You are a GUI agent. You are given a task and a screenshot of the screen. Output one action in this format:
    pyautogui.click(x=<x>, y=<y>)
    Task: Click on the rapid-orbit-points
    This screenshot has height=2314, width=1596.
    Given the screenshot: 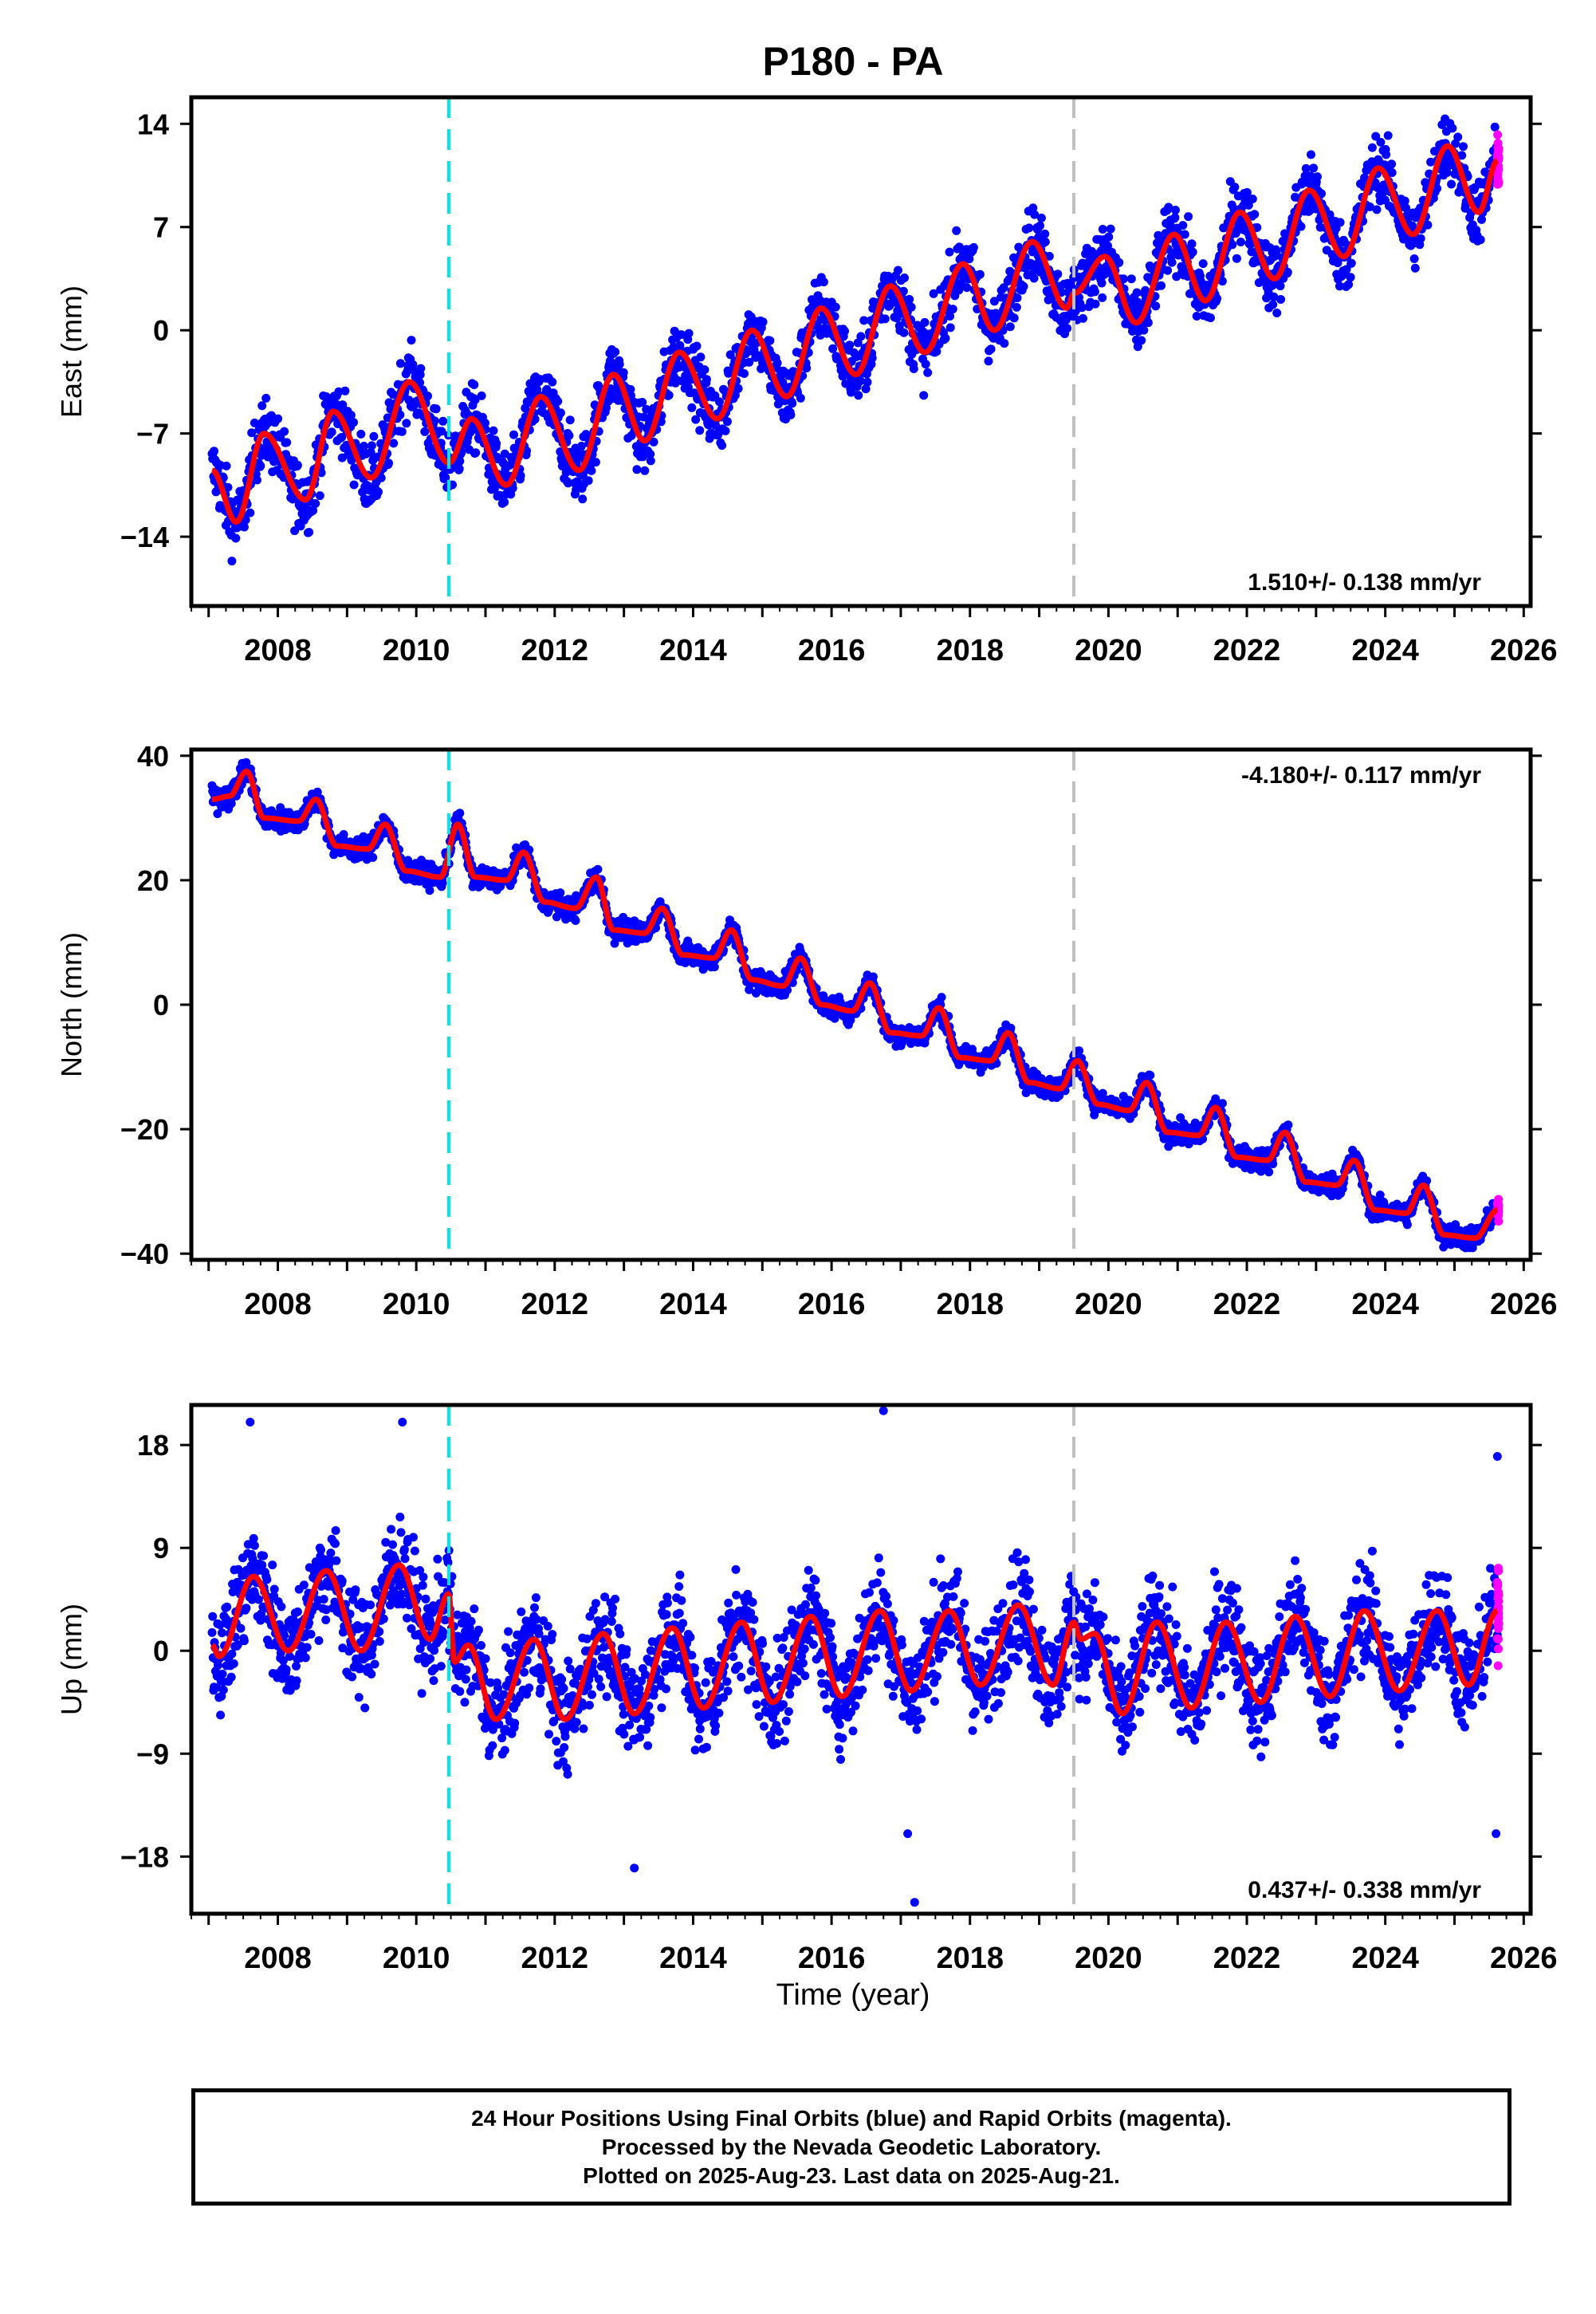 What is the action you would take?
    pyautogui.click(x=1498, y=160)
    